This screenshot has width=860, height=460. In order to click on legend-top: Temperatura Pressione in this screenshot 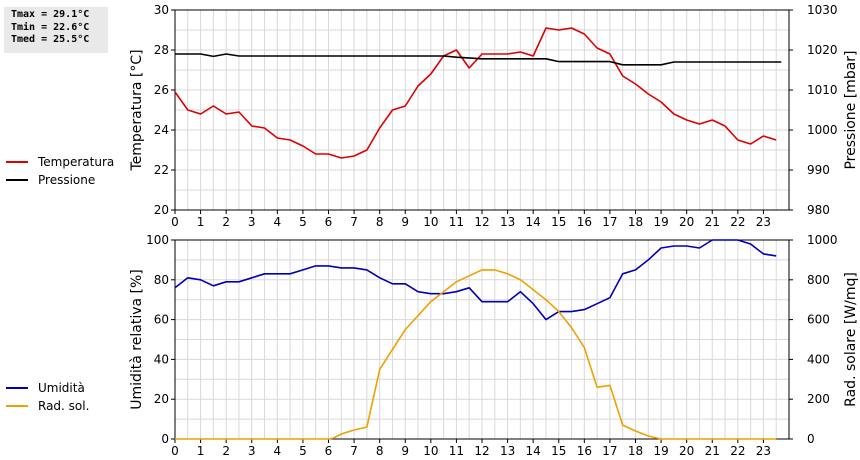, I will do `click(60, 171)`.